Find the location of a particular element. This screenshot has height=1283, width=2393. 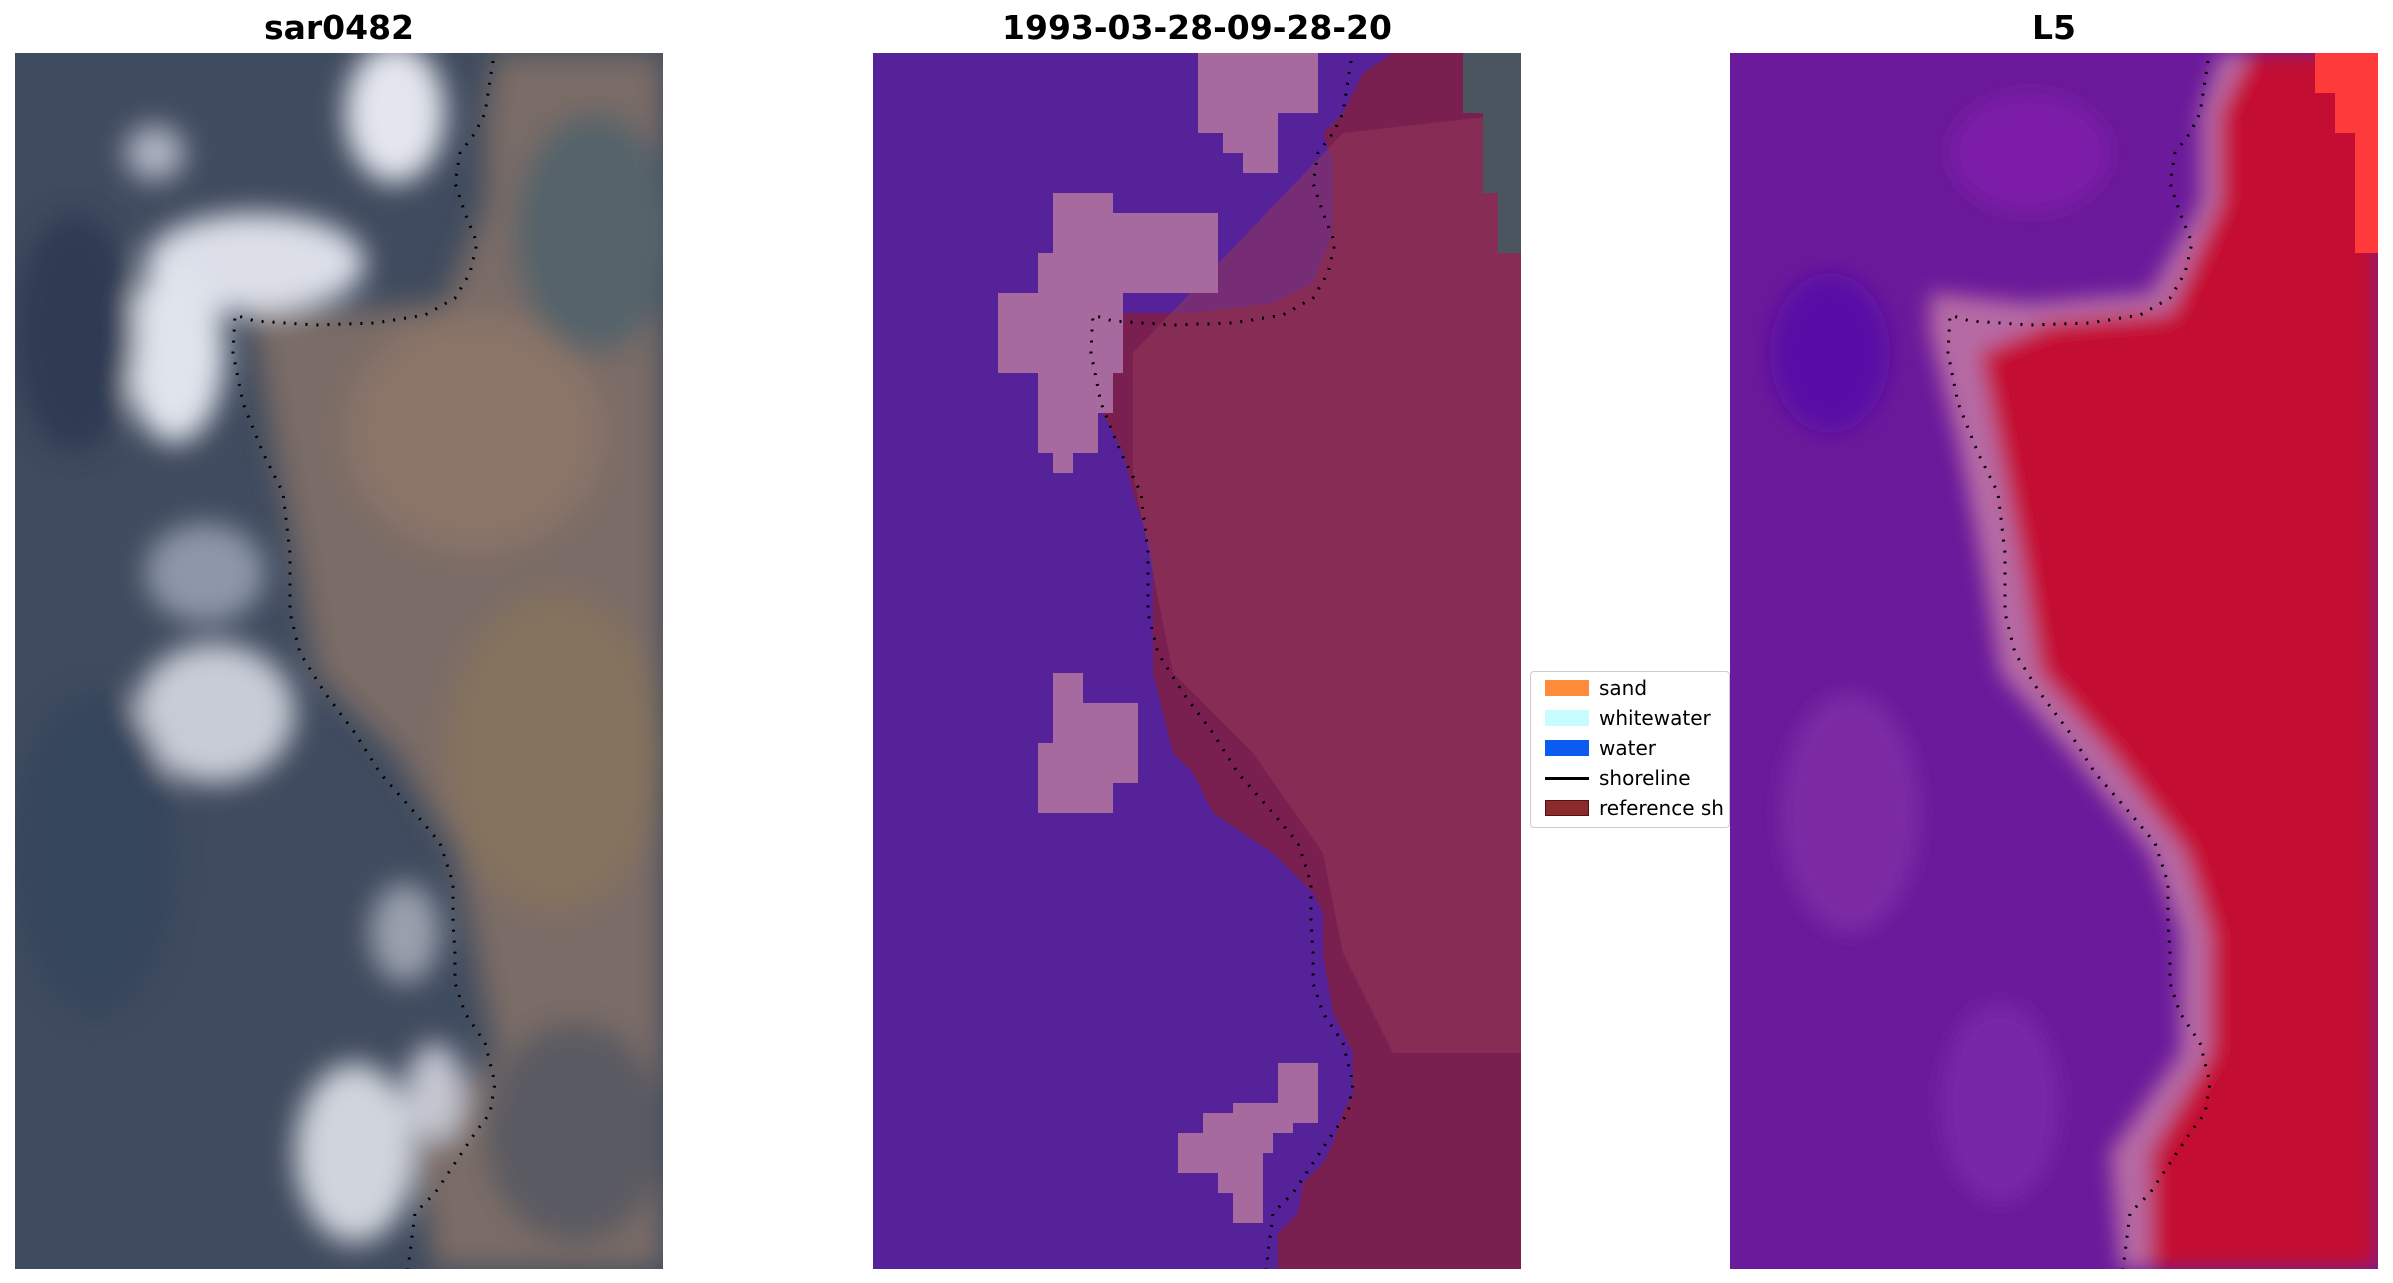

shoreline-line-swatch is located at coordinates (1567, 778).